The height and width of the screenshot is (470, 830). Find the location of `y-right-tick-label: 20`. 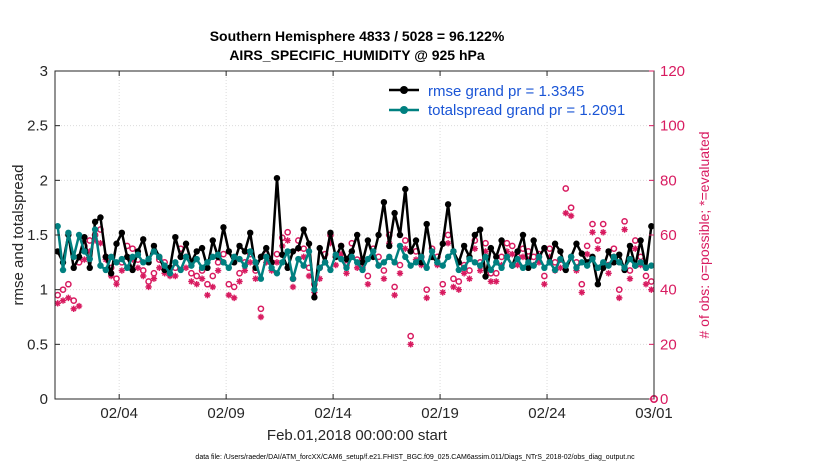

y-right-tick-label: 20 is located at coordinates (668, 344).